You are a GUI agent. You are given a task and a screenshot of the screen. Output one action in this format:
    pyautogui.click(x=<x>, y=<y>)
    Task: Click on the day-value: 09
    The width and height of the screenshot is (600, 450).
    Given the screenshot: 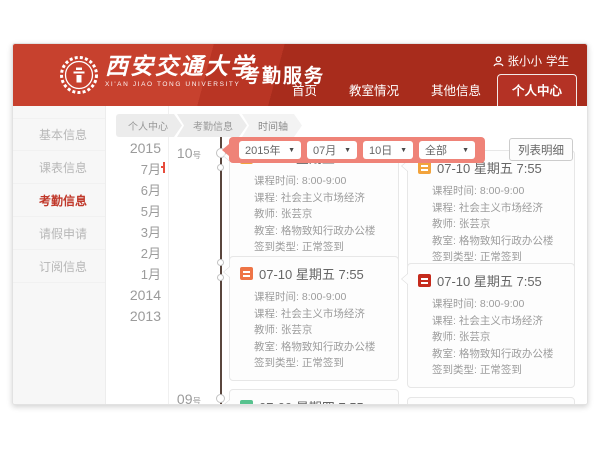 What is the action you would take?
    pyautogui.click(x=184, y=397)
    